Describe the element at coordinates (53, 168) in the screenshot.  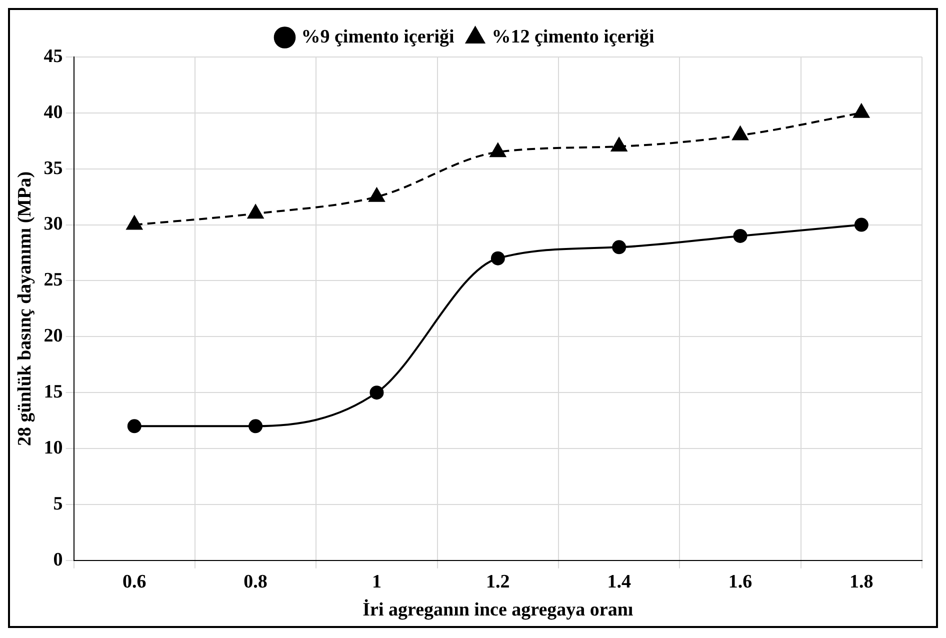
I see `y-tick-label: 35` at that location.